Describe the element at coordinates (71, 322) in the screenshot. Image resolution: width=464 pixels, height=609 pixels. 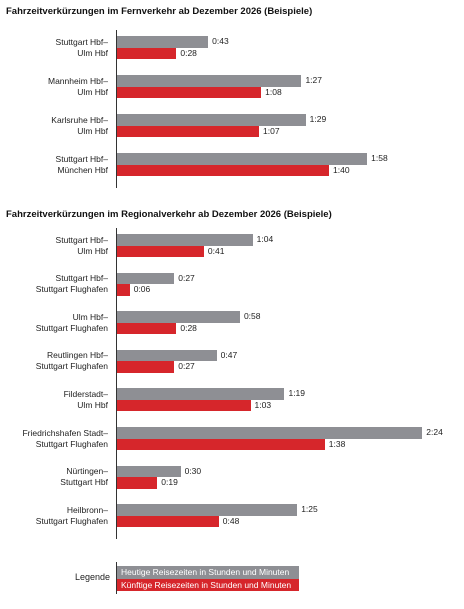
I see `category-label: Ulm Hbf– Stuttgart Flughafen` at that location.